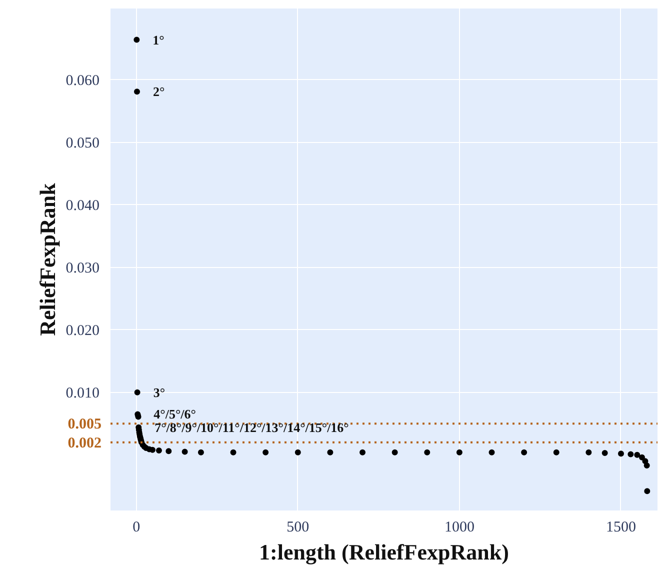  Describe the element at coordinates (159, 392) in the screenshot. I see `annotation: 3°` at that location.